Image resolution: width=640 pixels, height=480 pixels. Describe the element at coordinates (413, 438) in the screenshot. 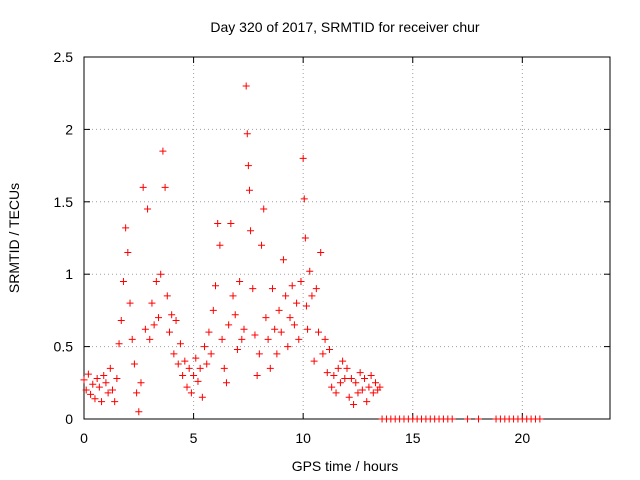

I see `x-tick-label: 15` at that location.